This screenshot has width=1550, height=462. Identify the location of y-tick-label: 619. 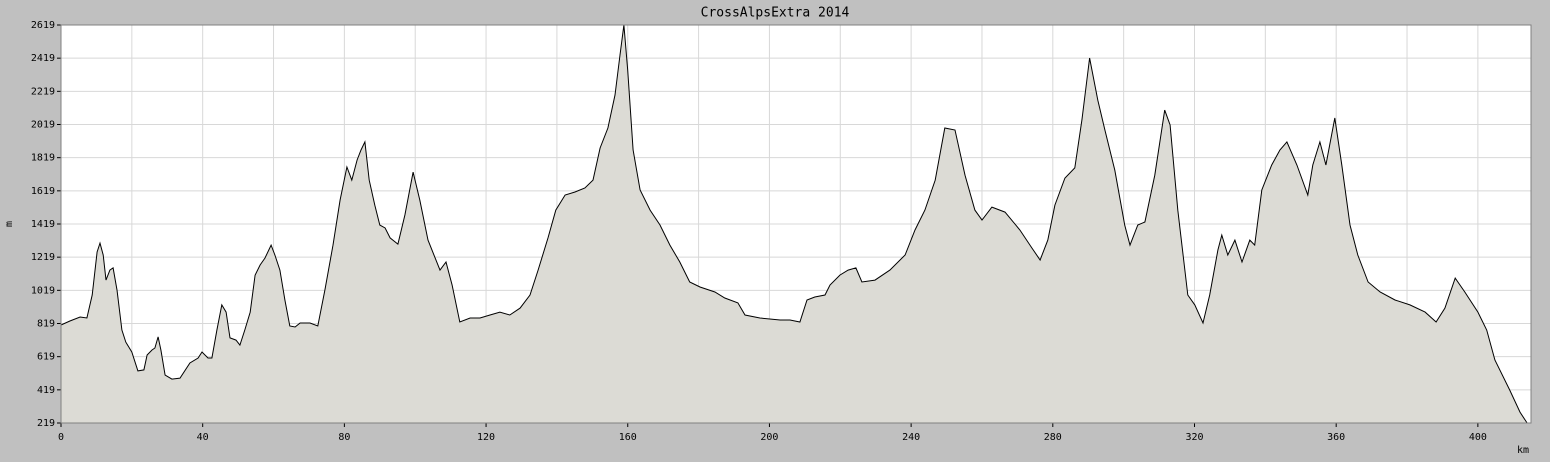
(46, 357).